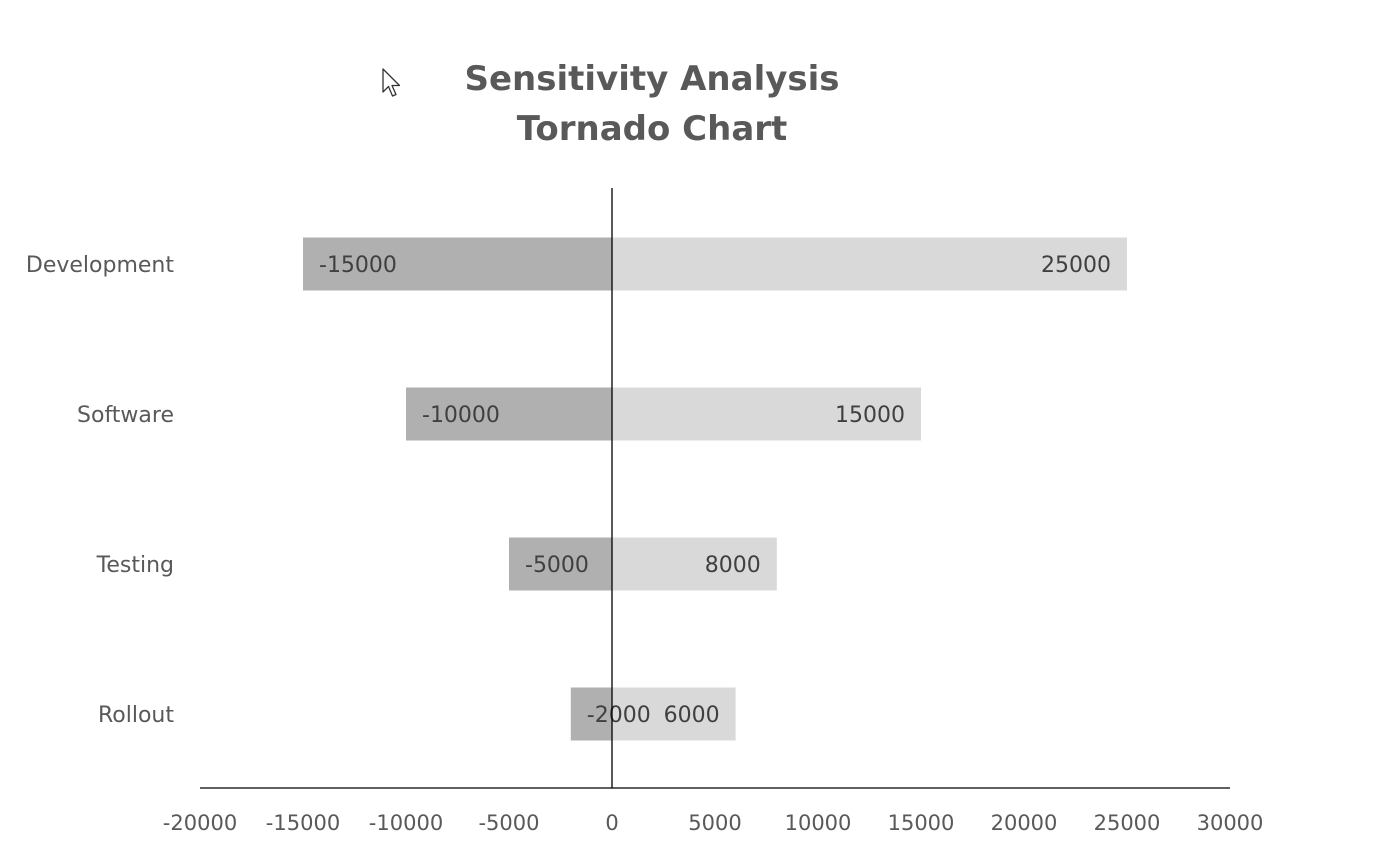 The image size is (1384, 856). I want to click on bar-positive-software, so click(766, 414).